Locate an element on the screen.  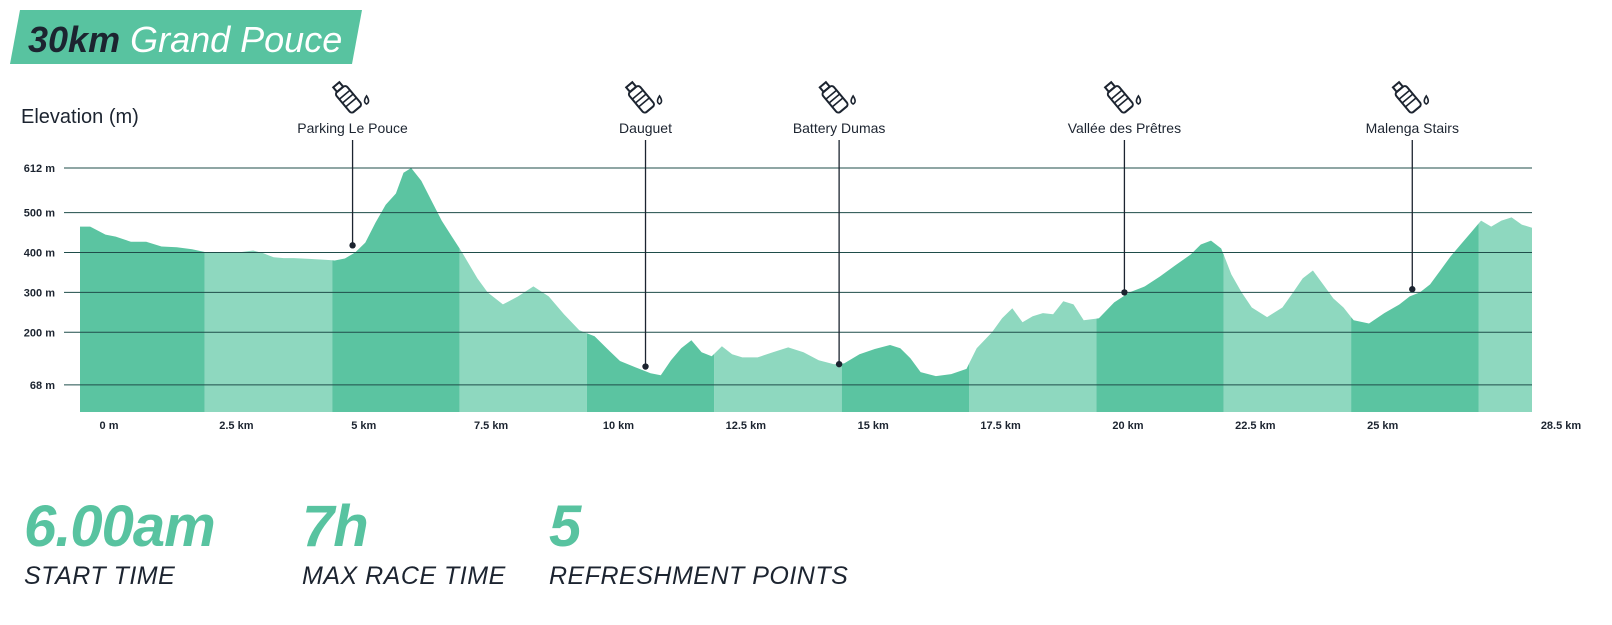
title-banner-shape is located at coordinates (186, 37).